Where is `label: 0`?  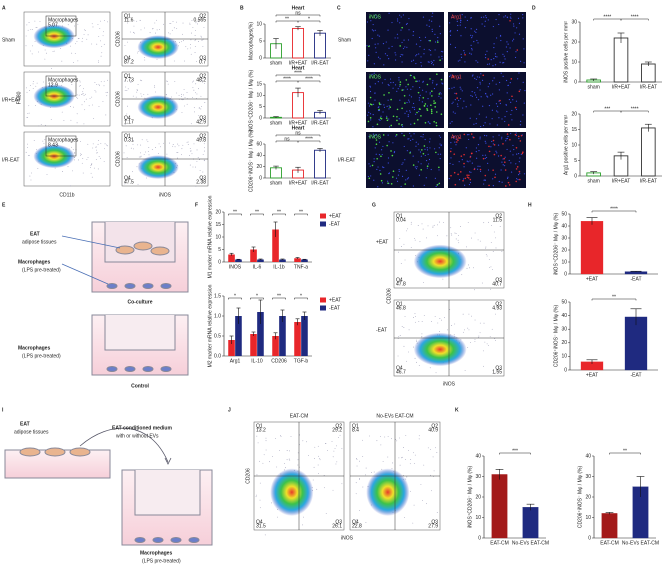 label: 0 is located at coordinates (260, 118).